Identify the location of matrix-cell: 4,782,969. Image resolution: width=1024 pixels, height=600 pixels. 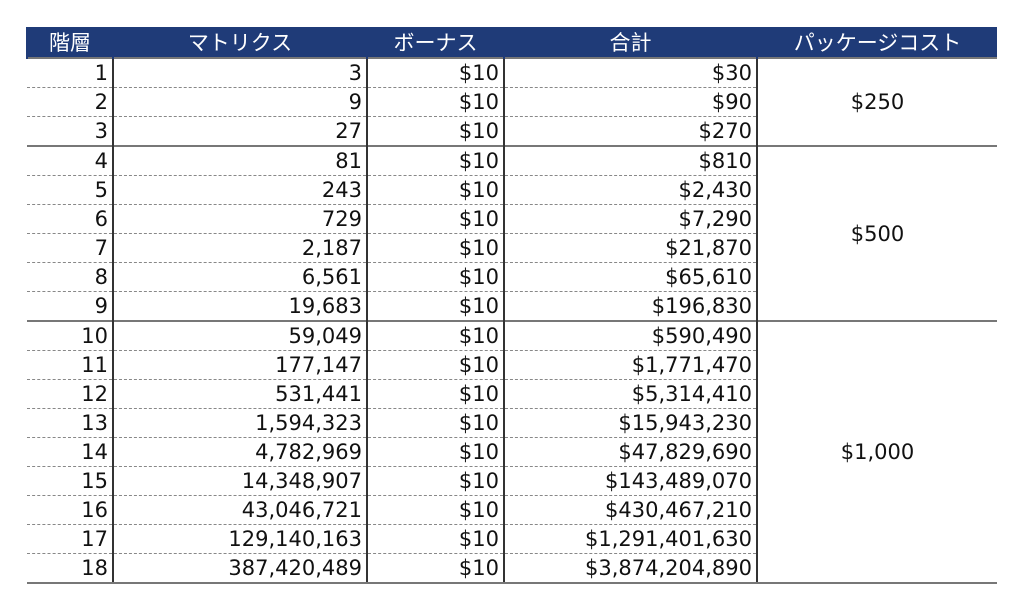
(239, 452).